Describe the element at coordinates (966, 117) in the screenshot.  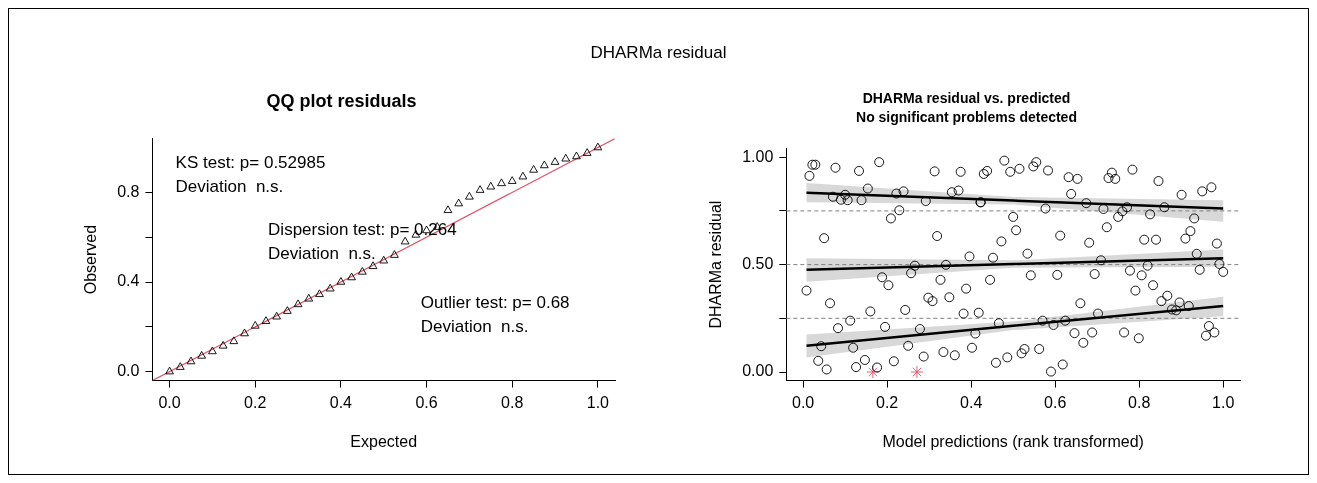
I see `chart-subtitle: No significant problems detected` at that location.